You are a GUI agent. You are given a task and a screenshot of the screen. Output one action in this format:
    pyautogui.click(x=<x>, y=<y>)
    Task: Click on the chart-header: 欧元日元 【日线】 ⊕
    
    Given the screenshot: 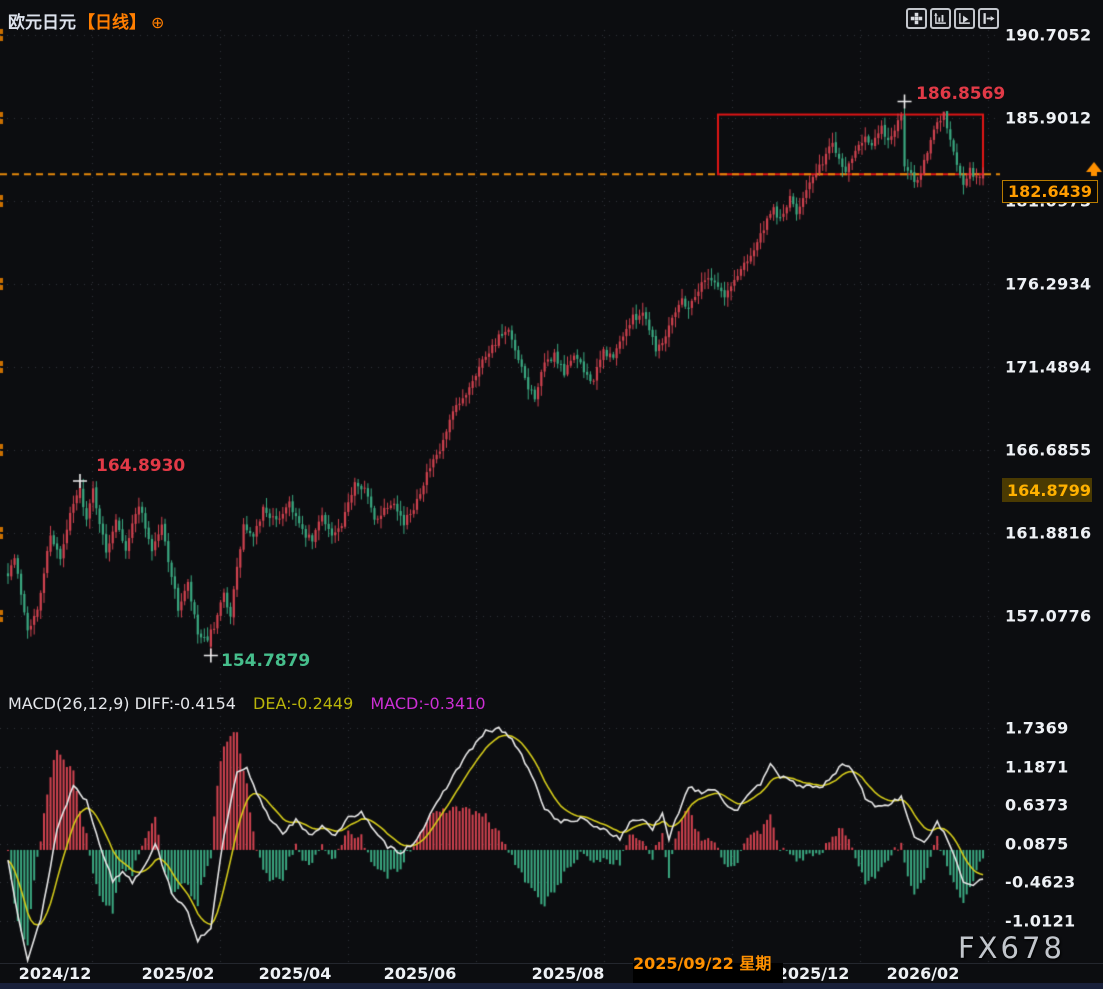 What is the action you would take?
    pyautogui.click(x=86, y=20)
    